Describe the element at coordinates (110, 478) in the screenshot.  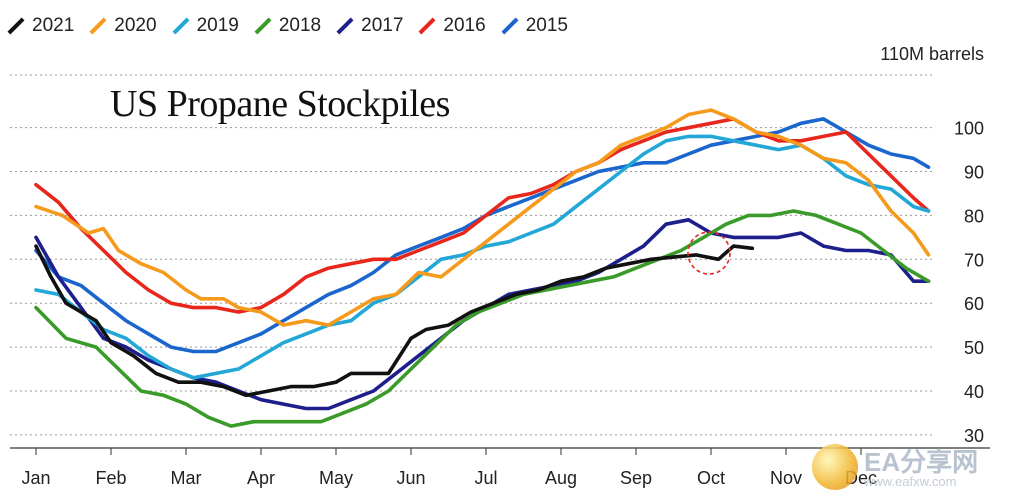
I see `x-tick-label: Feb` at that location.